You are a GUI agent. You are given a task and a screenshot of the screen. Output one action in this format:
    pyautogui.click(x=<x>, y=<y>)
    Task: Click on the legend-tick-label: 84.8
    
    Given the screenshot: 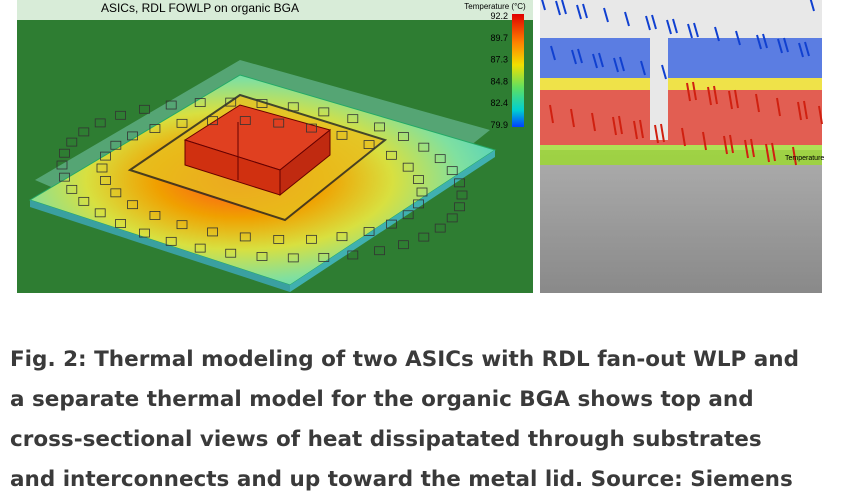 What is the action you would take?
    pyautogui.click(x=499, y=81)
    